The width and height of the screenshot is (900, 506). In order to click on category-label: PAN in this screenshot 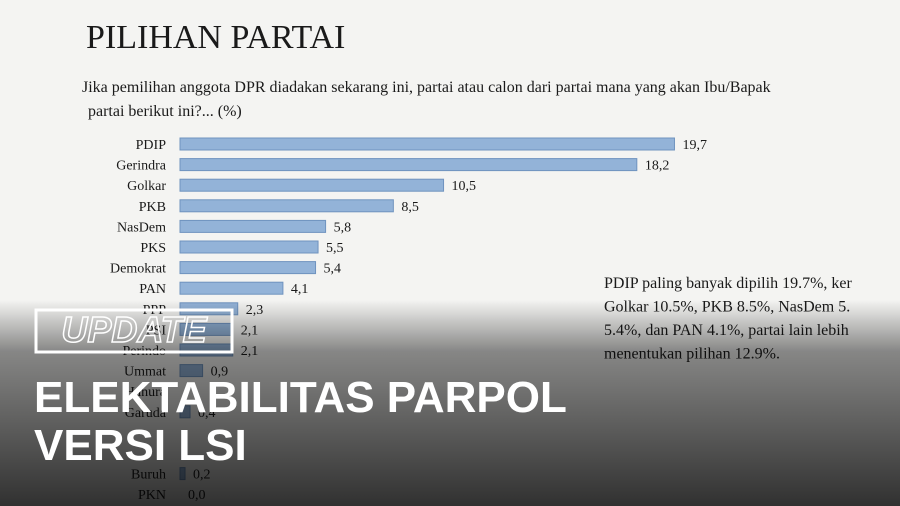, I will do `click(152, 289)`.